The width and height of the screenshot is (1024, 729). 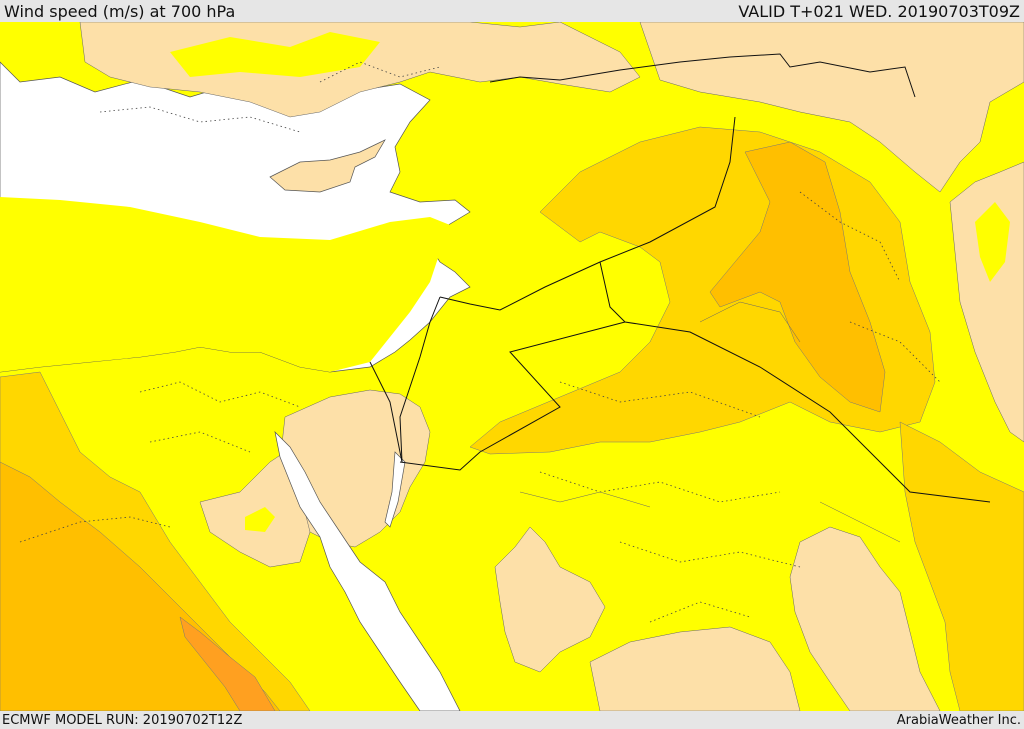 What do you see at coordinates (327, 166) in the screenshot?
I see `cyprus` at bounding box center [327, 166].